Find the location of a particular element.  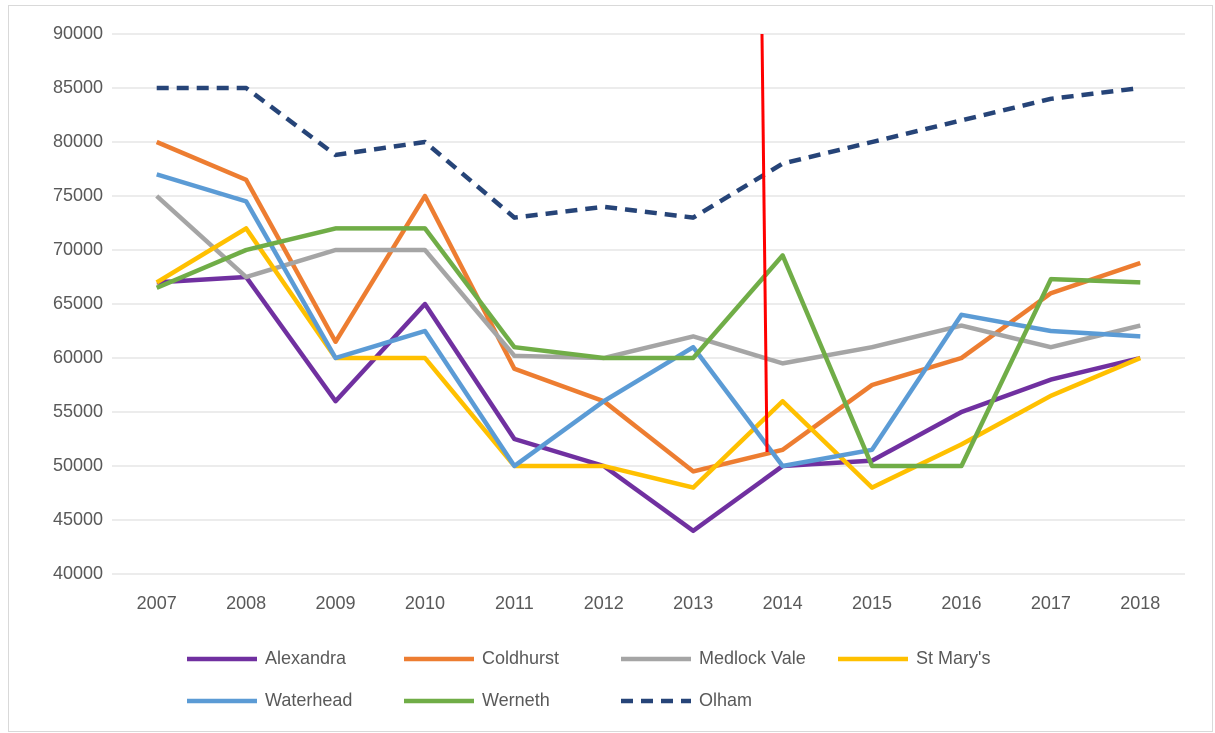

annotation-line is located at coordinates (764, 243).